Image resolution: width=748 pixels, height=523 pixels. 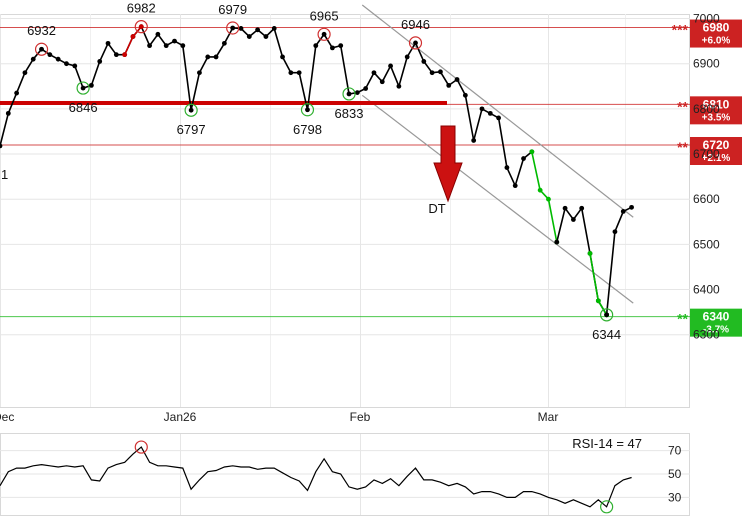 I want to click on y-tick-label: 6600, so click(x=706, y=199).